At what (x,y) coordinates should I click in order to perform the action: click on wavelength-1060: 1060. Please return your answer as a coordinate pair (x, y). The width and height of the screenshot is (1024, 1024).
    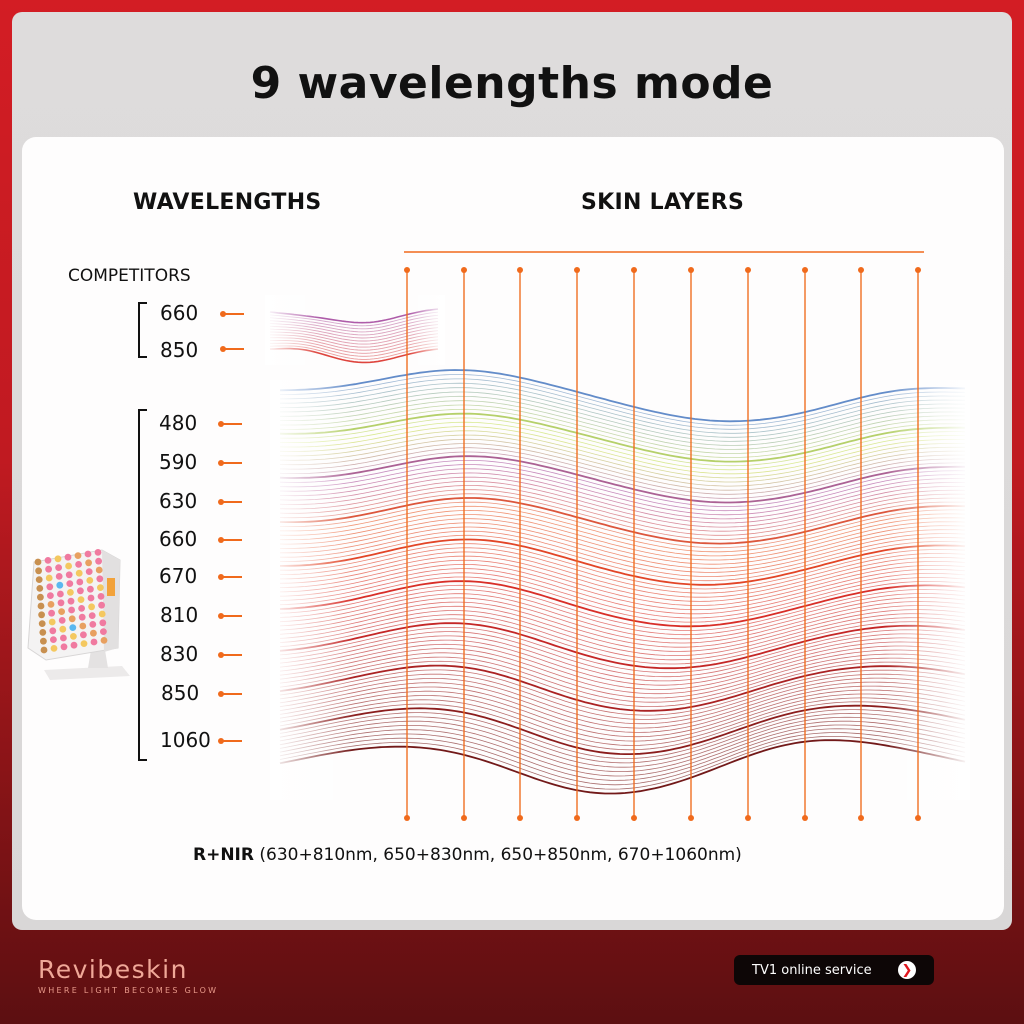
    Looking at the image, I should click on (185, 740).